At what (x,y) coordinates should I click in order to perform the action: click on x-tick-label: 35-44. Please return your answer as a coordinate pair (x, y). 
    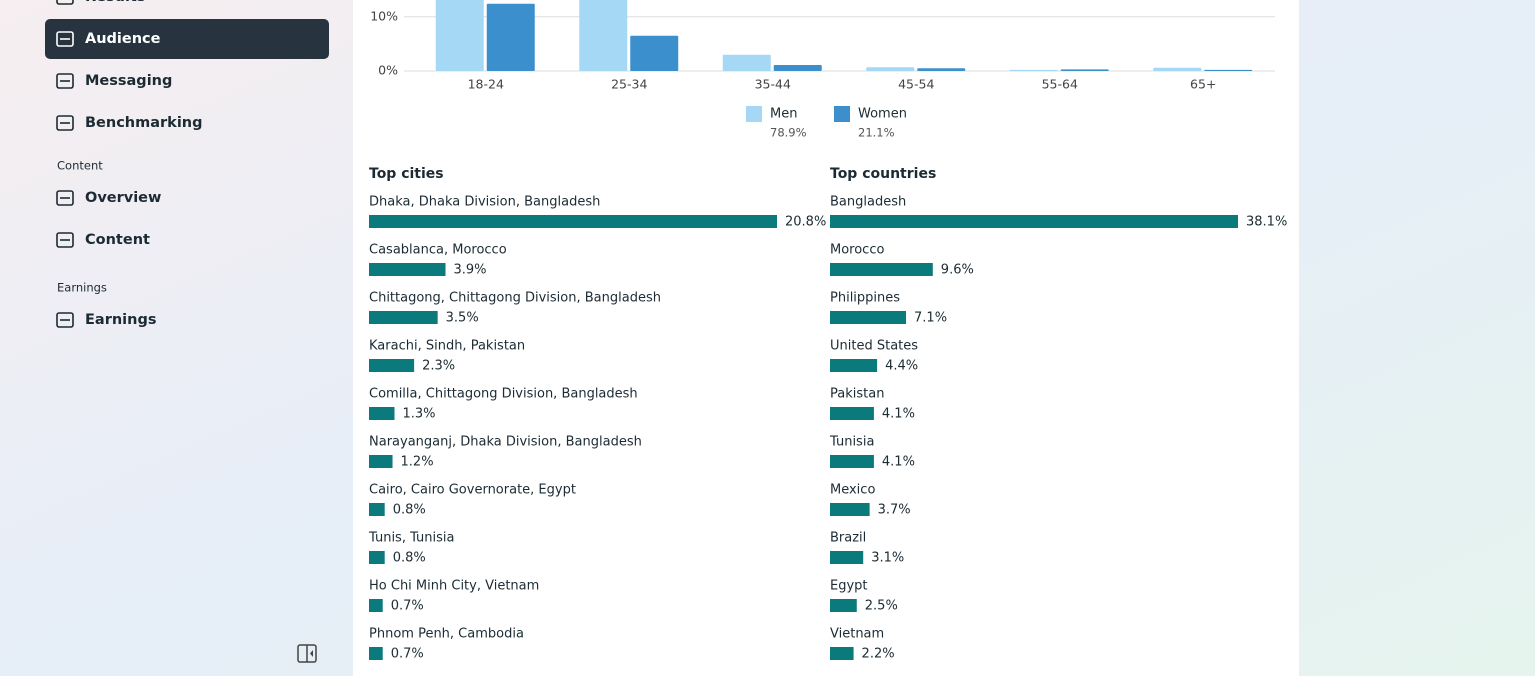
    Looking at the image, I should click on (773, 84).